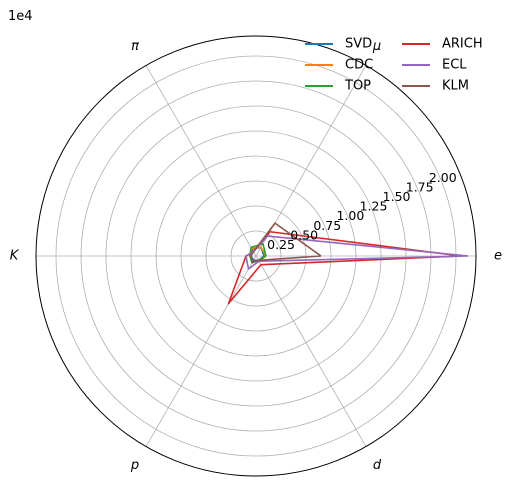  What do you see at coordinates (281, 244) in the screenshot?
I see `radial-tick-label: 0.25` at bounding box center [281, 244].